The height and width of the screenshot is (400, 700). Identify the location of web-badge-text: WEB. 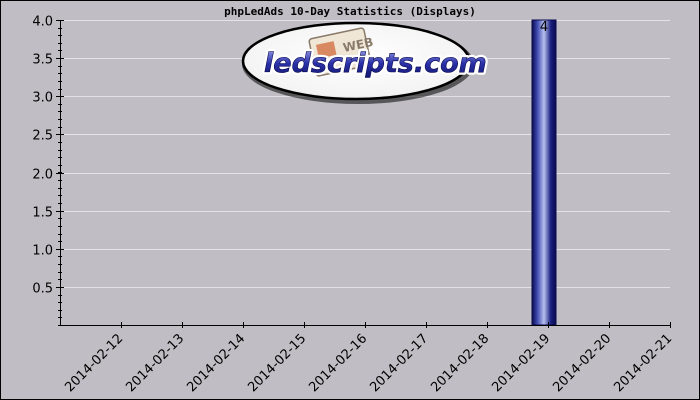
(358, 45).